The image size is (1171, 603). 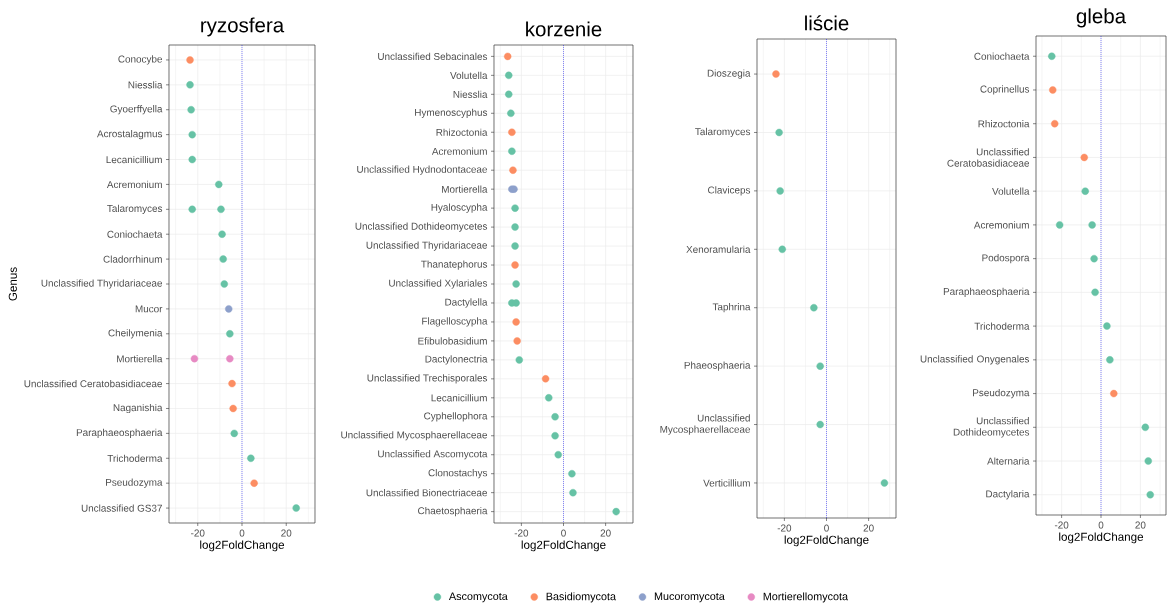 What do you see at coordinates (140, 60) in the screenshot?
I see `y-tick-label: Conocybe` at bounding box center [140, 60].